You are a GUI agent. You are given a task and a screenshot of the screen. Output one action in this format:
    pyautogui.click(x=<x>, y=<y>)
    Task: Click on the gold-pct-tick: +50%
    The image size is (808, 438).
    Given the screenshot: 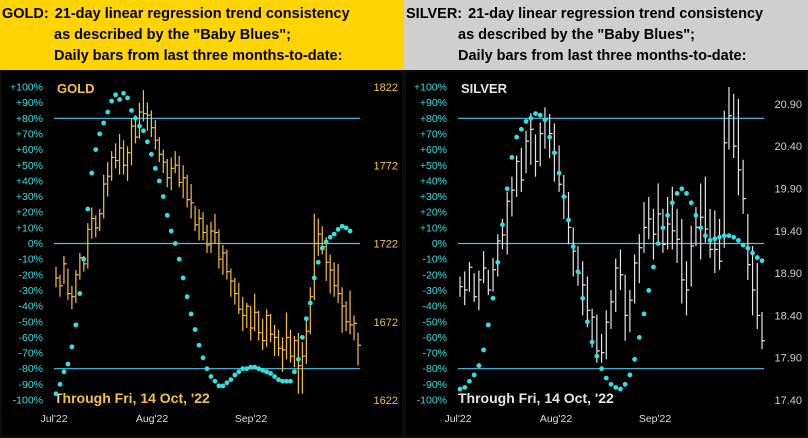 What is the action you would take?
    pyautogui.click(x=29, y=166)
    